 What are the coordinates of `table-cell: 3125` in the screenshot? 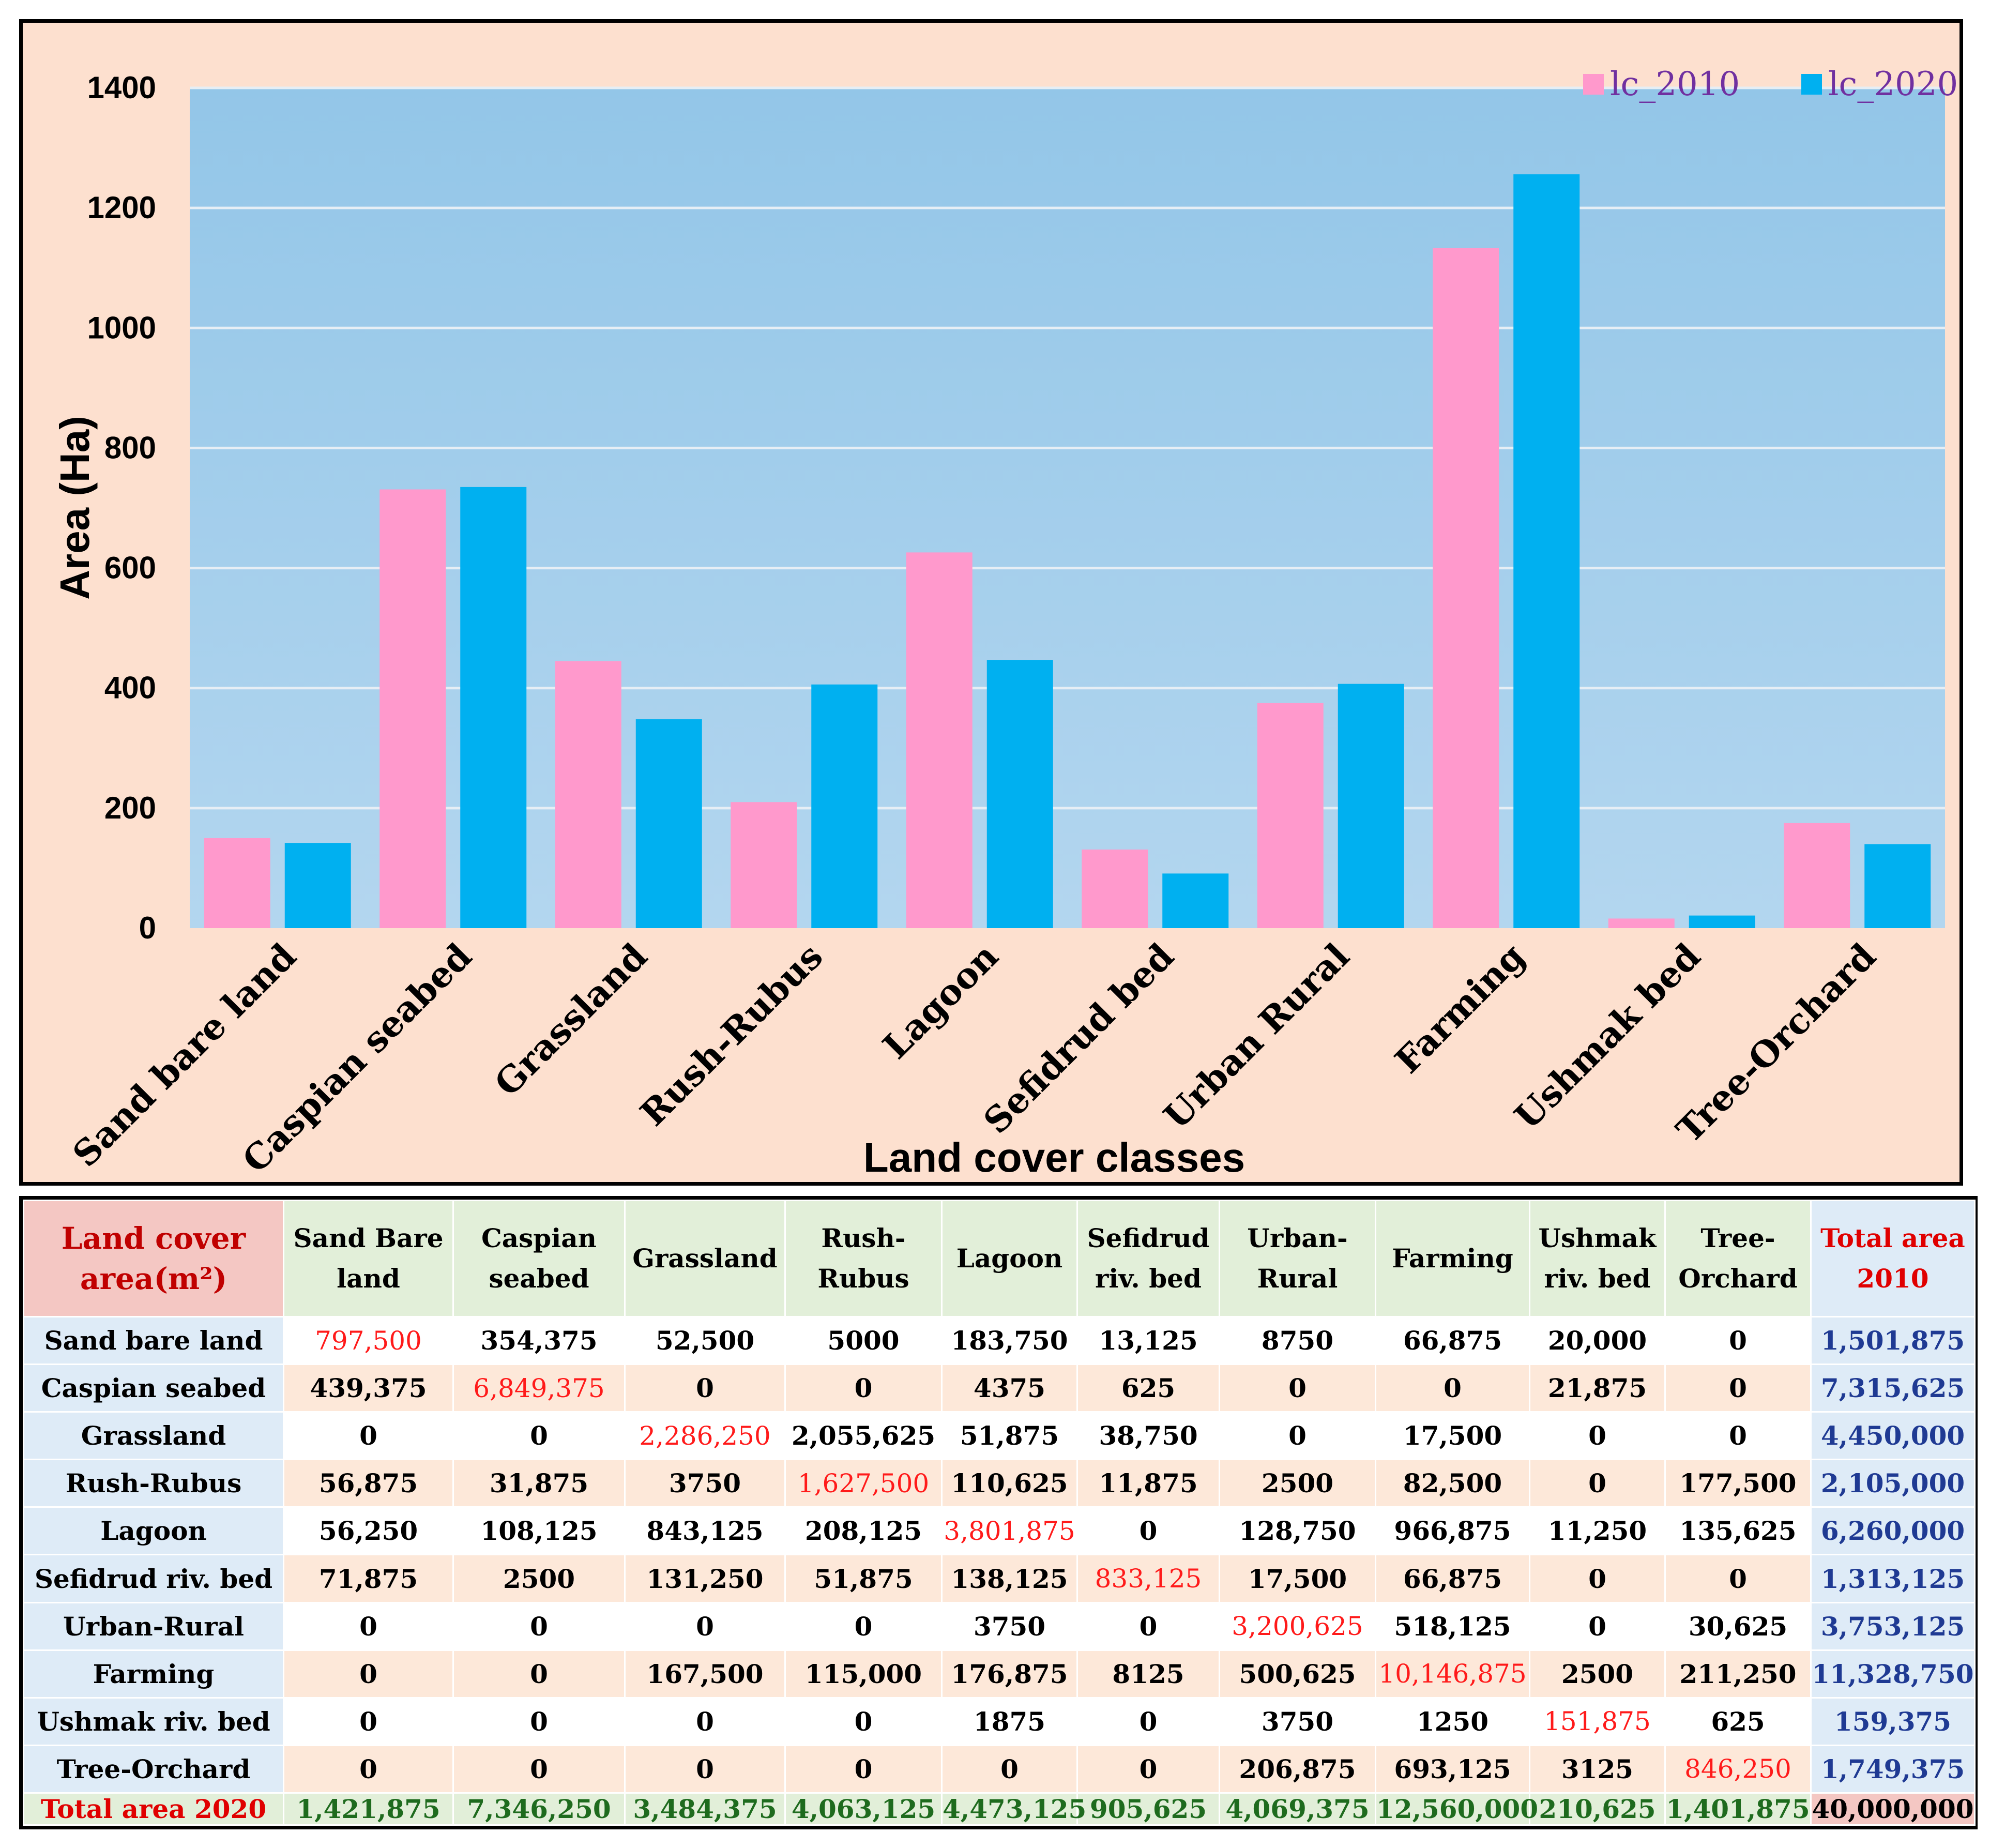 It's located at (1597, 1769).